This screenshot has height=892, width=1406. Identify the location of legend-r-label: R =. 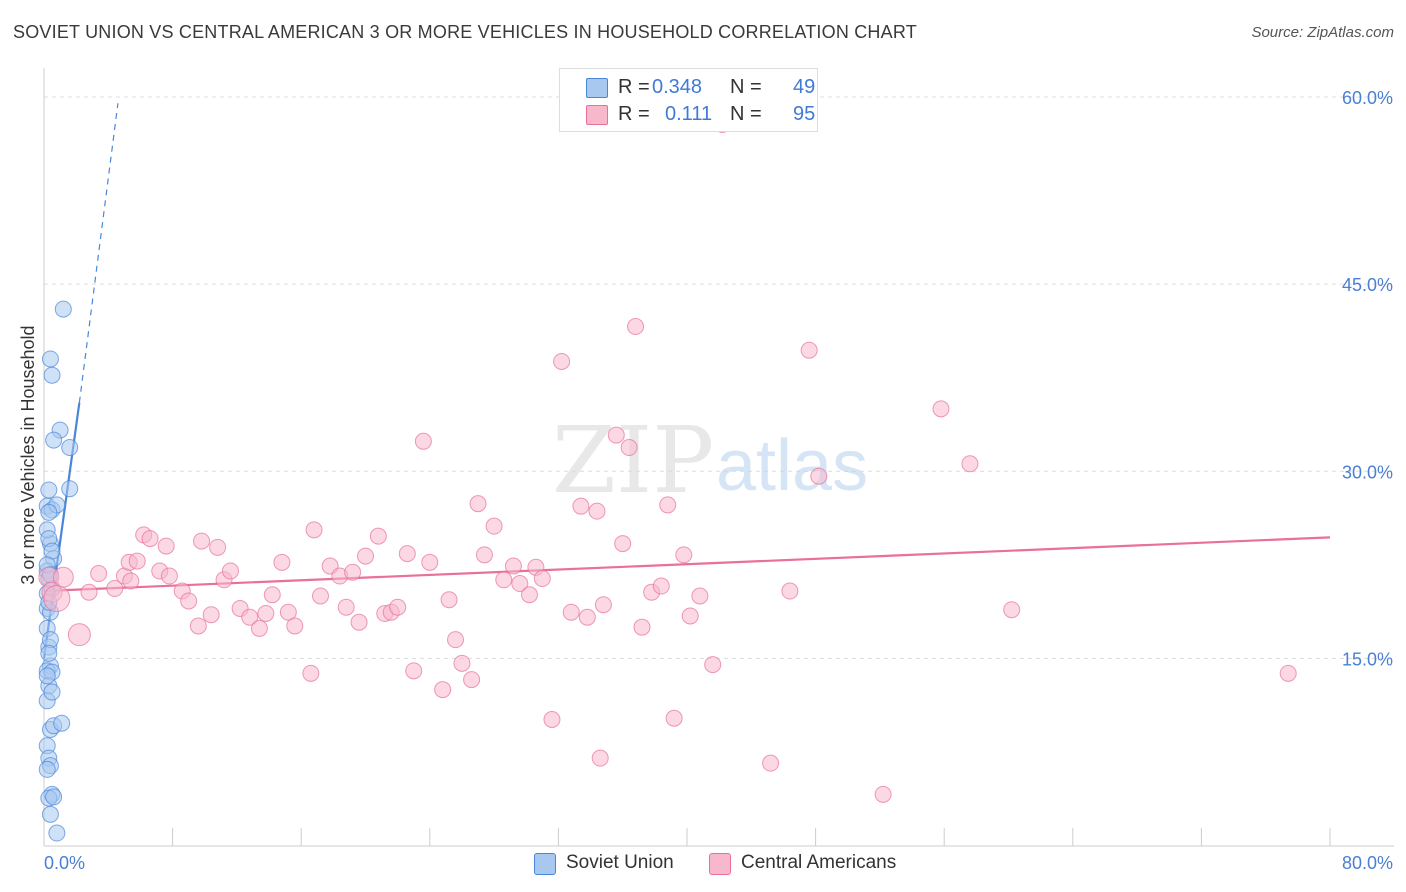
(634, 87).